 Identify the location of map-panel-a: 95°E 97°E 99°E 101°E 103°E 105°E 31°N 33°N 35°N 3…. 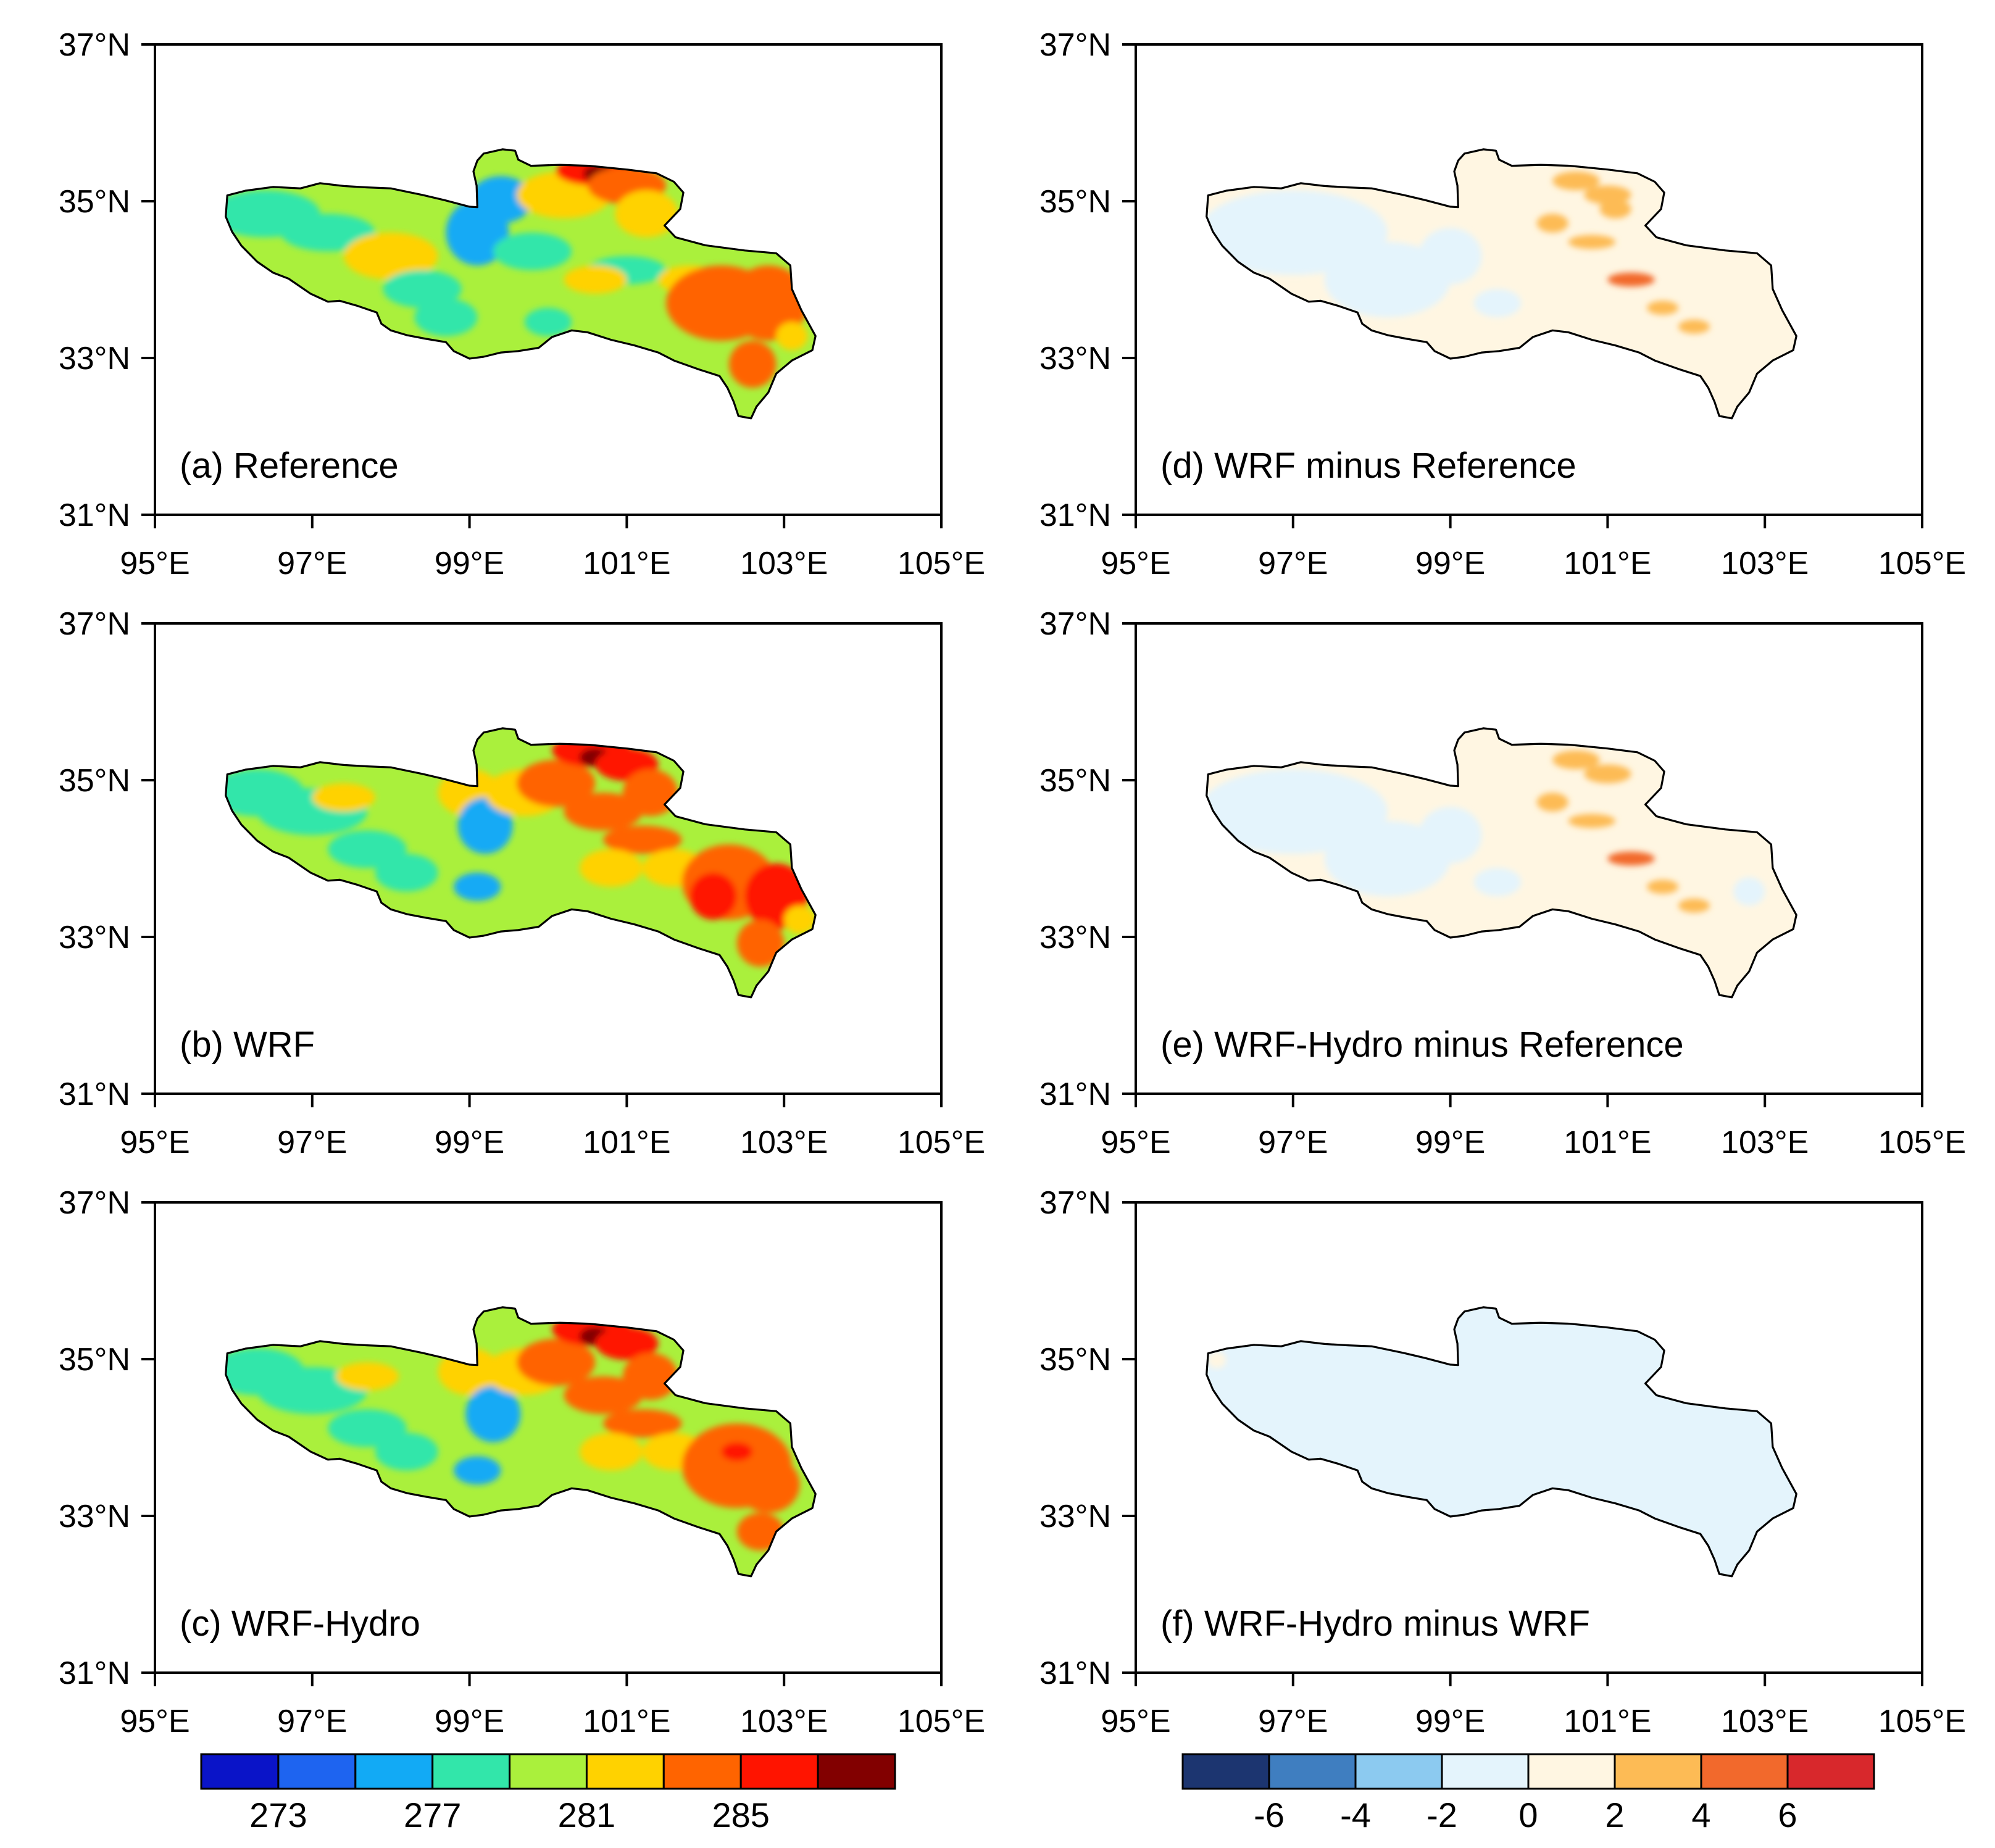
(522, 304).